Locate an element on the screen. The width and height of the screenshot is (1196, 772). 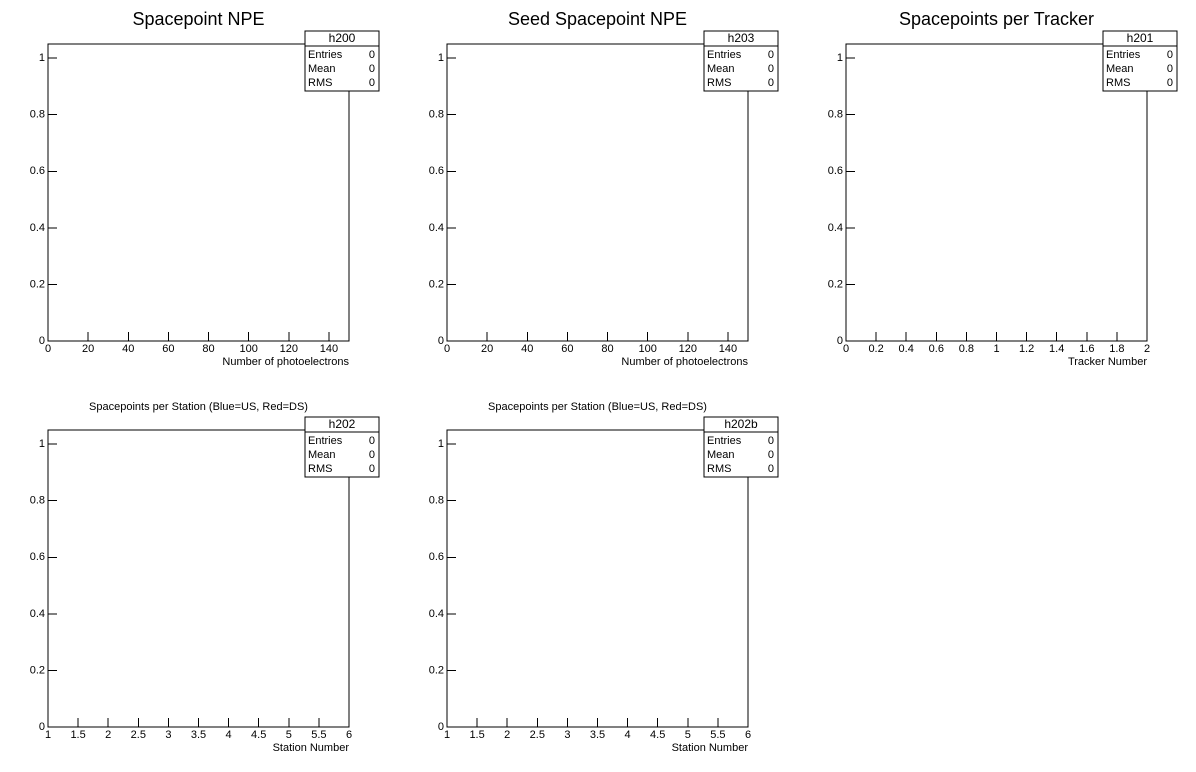
x-tick-label: 6 is located at coordinates (349, 735).